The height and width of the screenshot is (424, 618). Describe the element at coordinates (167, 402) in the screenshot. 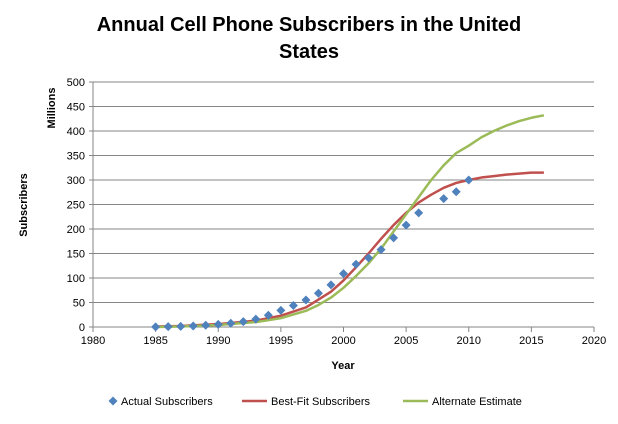

I see `legend-label: Actual Subscribers` at that location.